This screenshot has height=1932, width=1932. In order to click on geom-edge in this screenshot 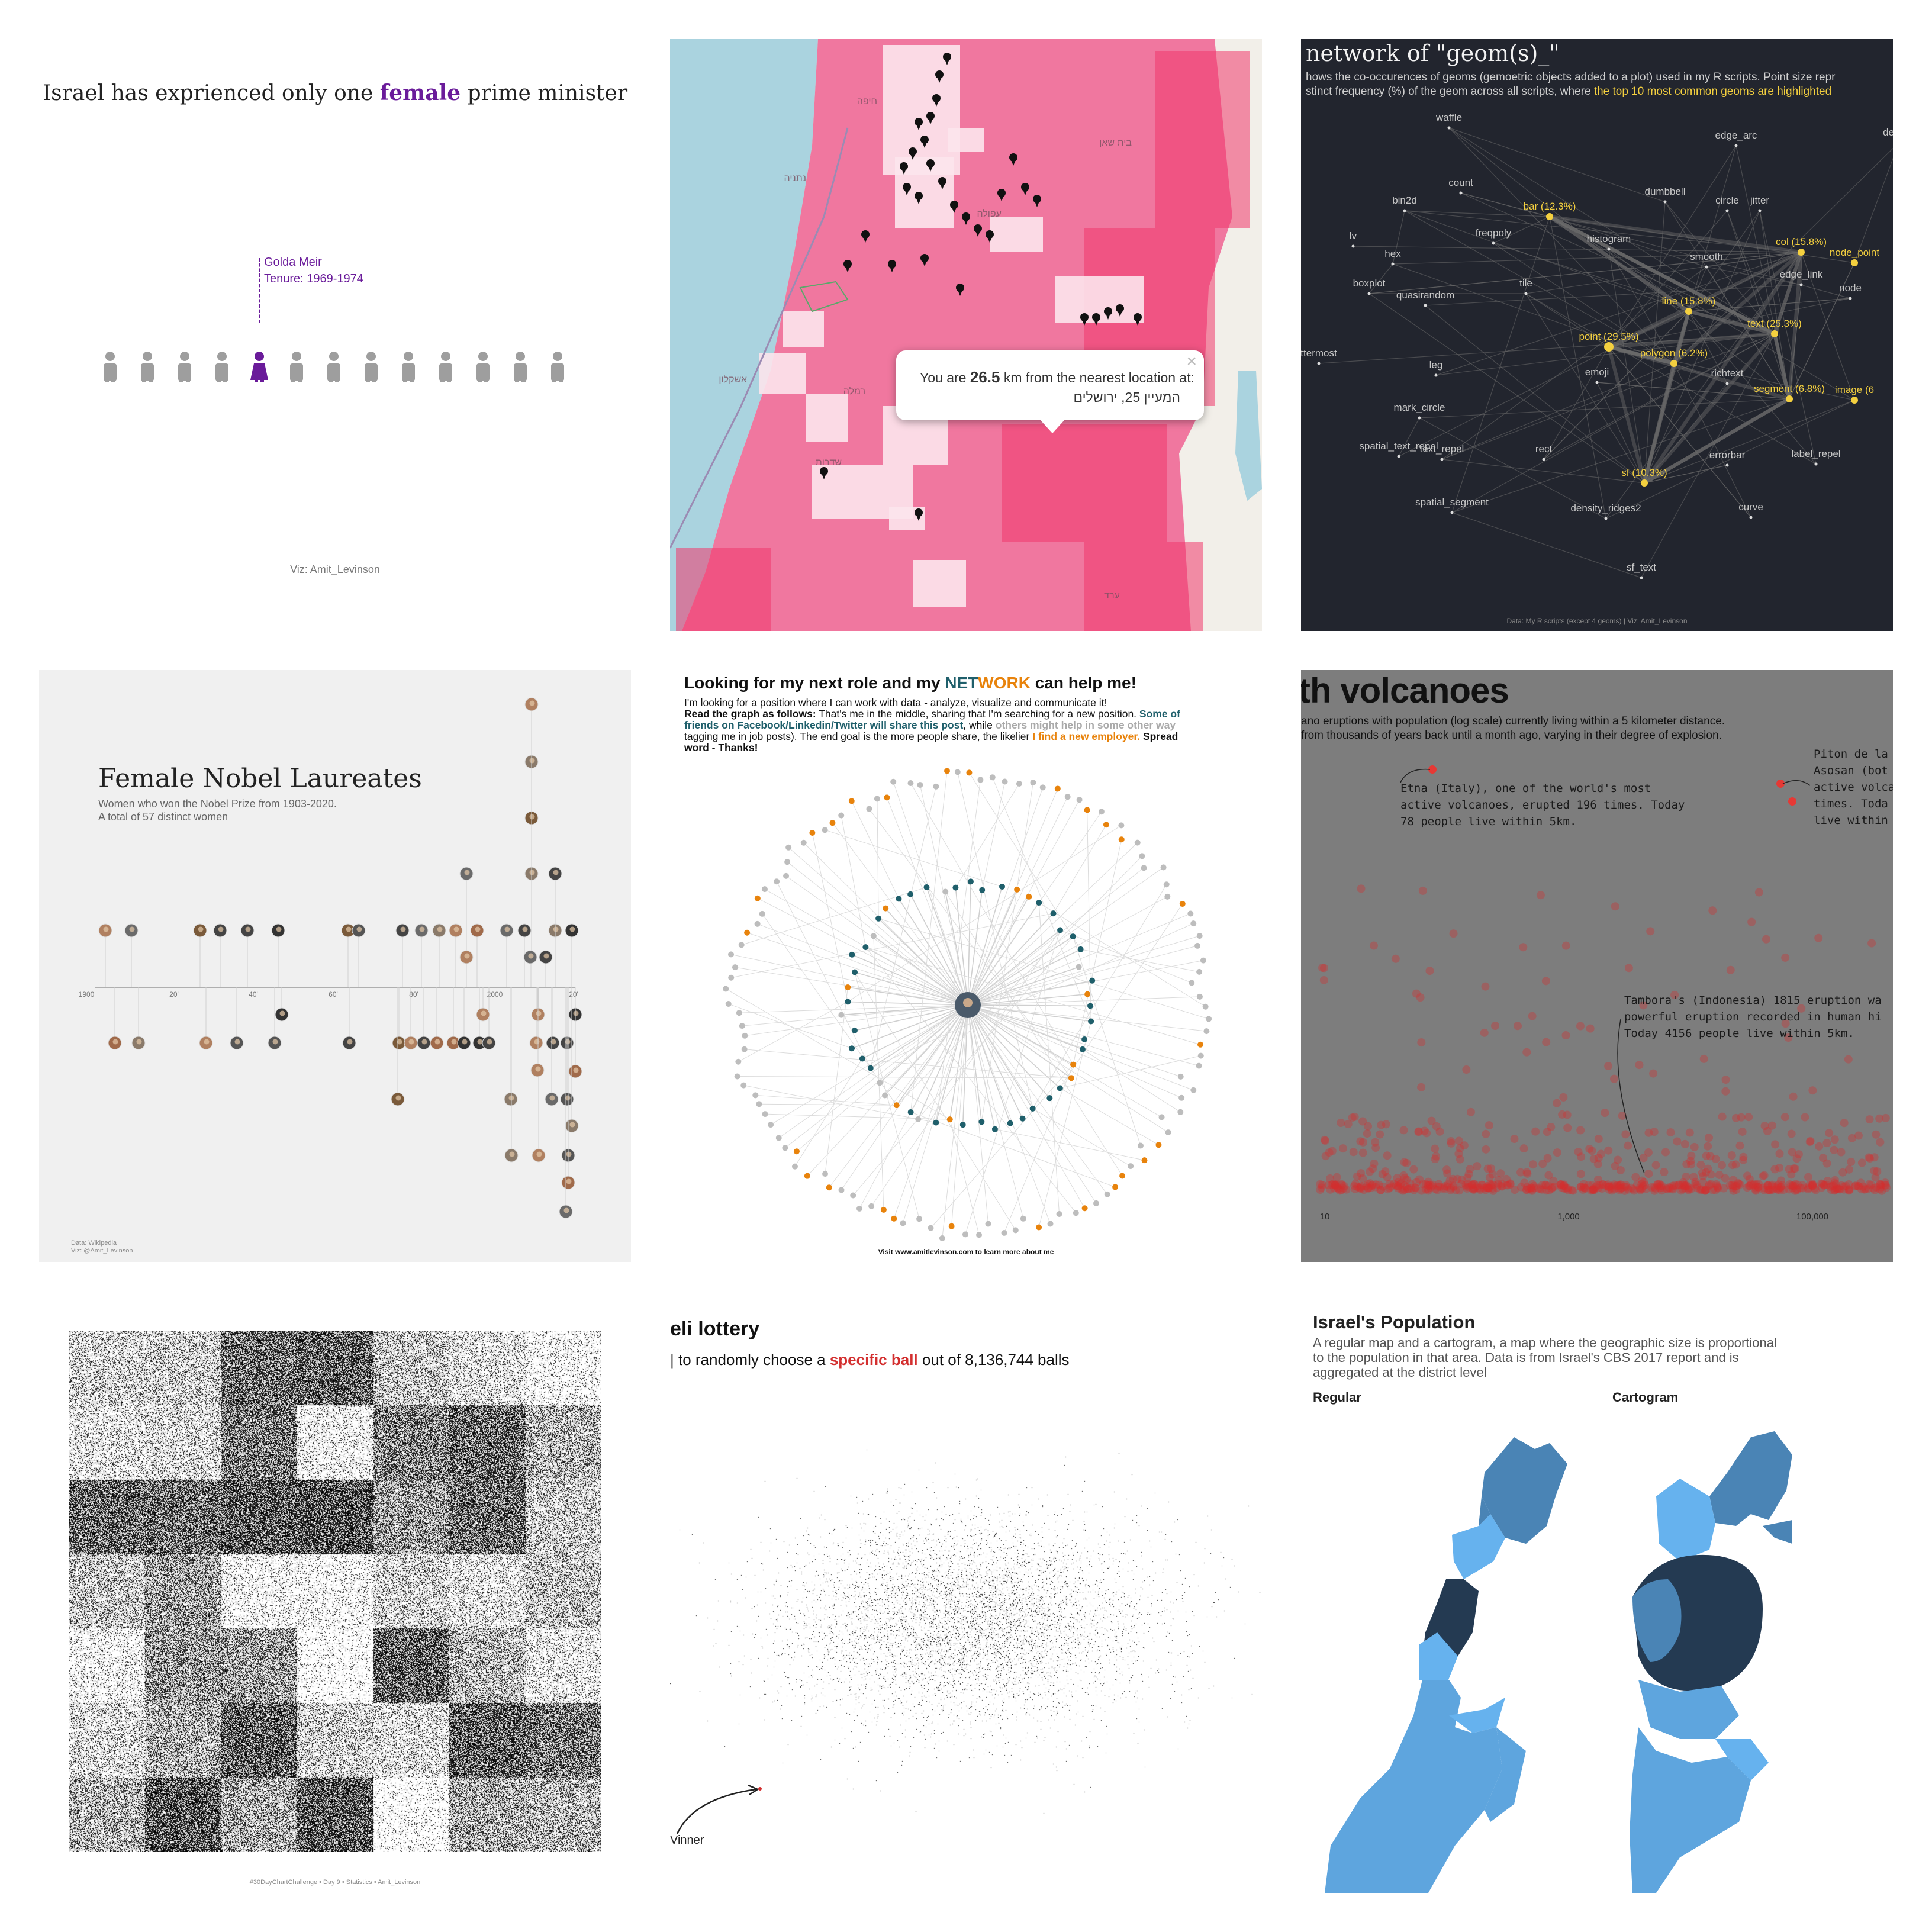, I will do `click(1708, 347)`.